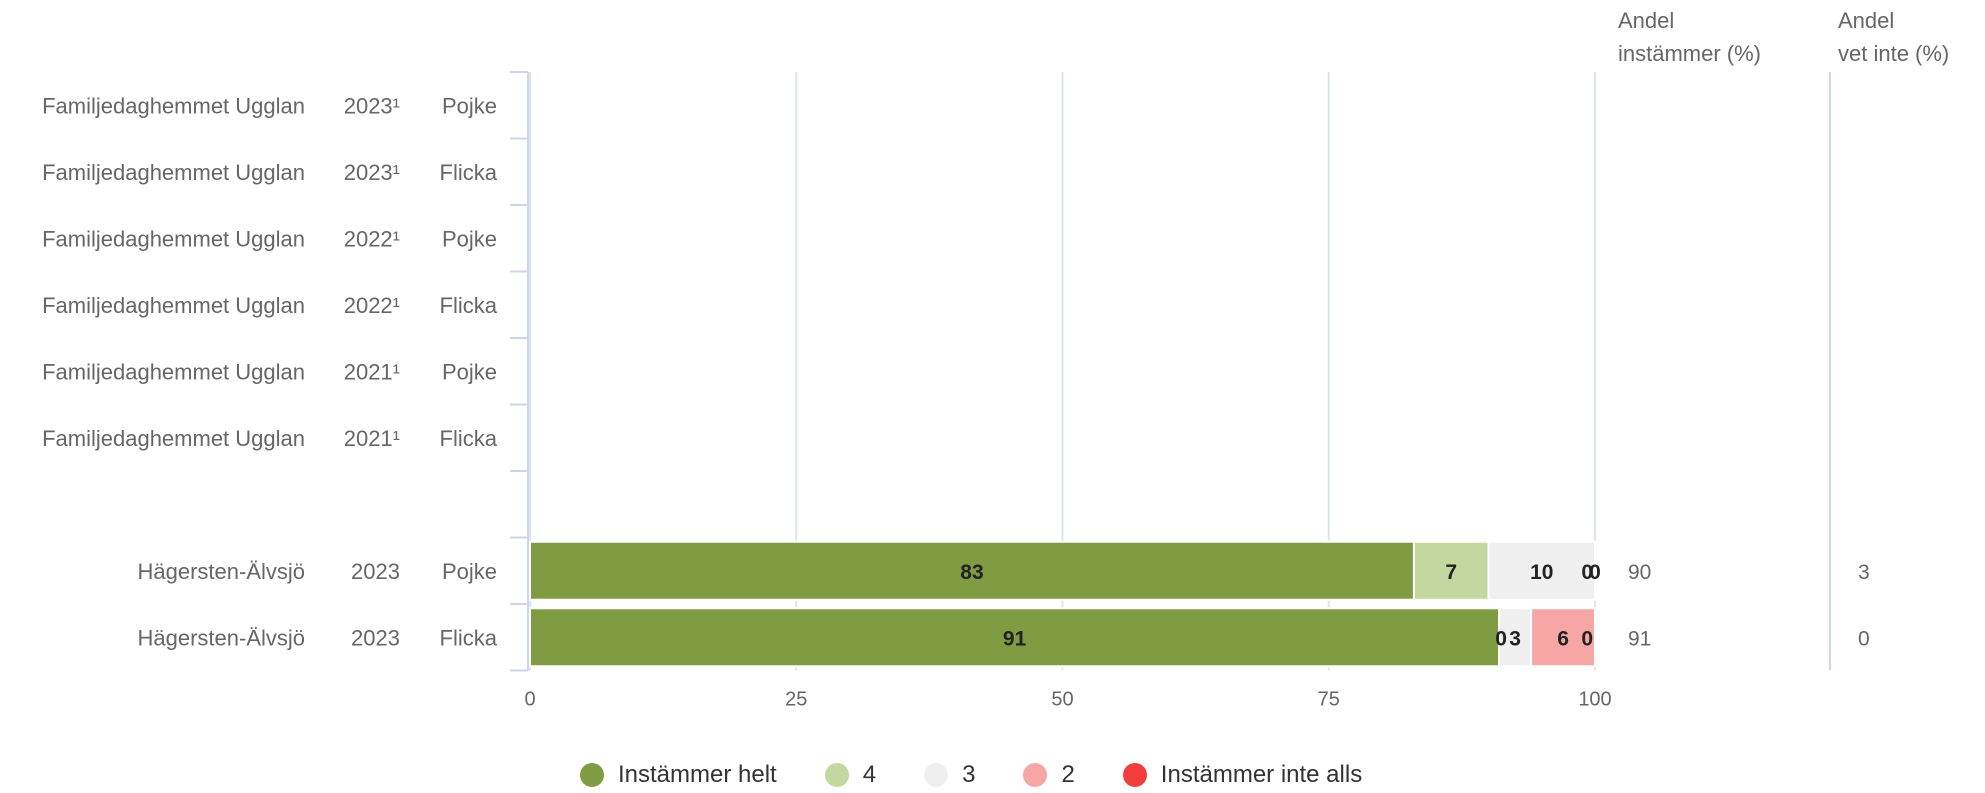  I want to click on x-tick-label: 100, so click(1594, 700).